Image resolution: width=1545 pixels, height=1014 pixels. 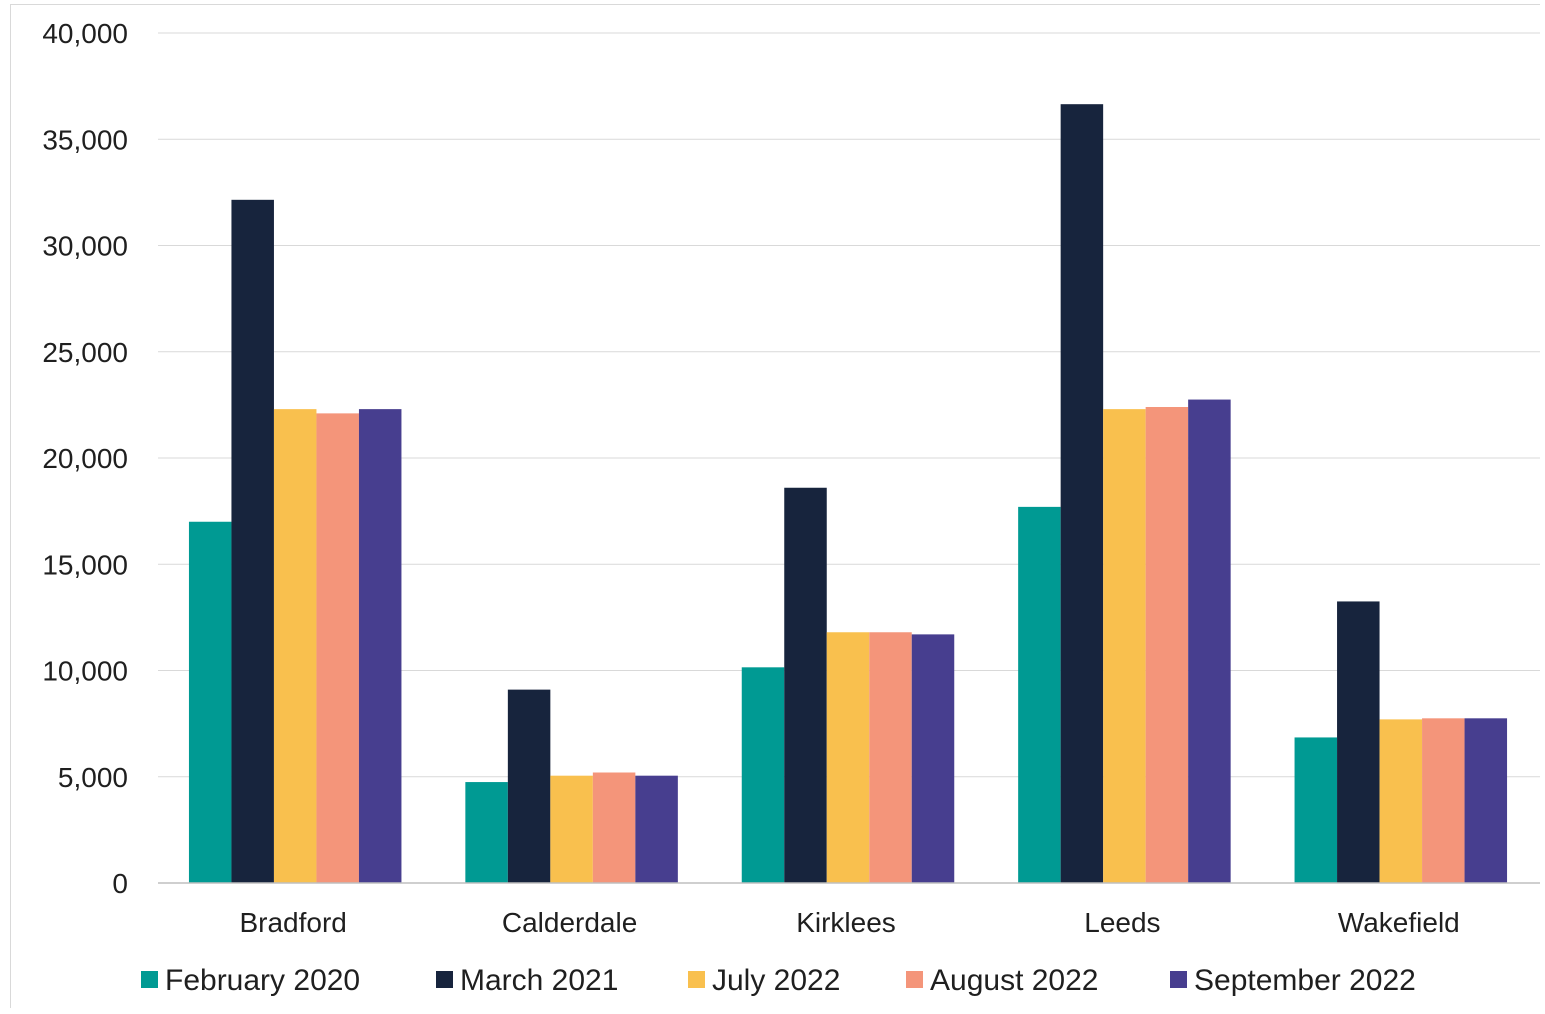 I want to click on legend-label: July 2022, so click(x=776, y=980).